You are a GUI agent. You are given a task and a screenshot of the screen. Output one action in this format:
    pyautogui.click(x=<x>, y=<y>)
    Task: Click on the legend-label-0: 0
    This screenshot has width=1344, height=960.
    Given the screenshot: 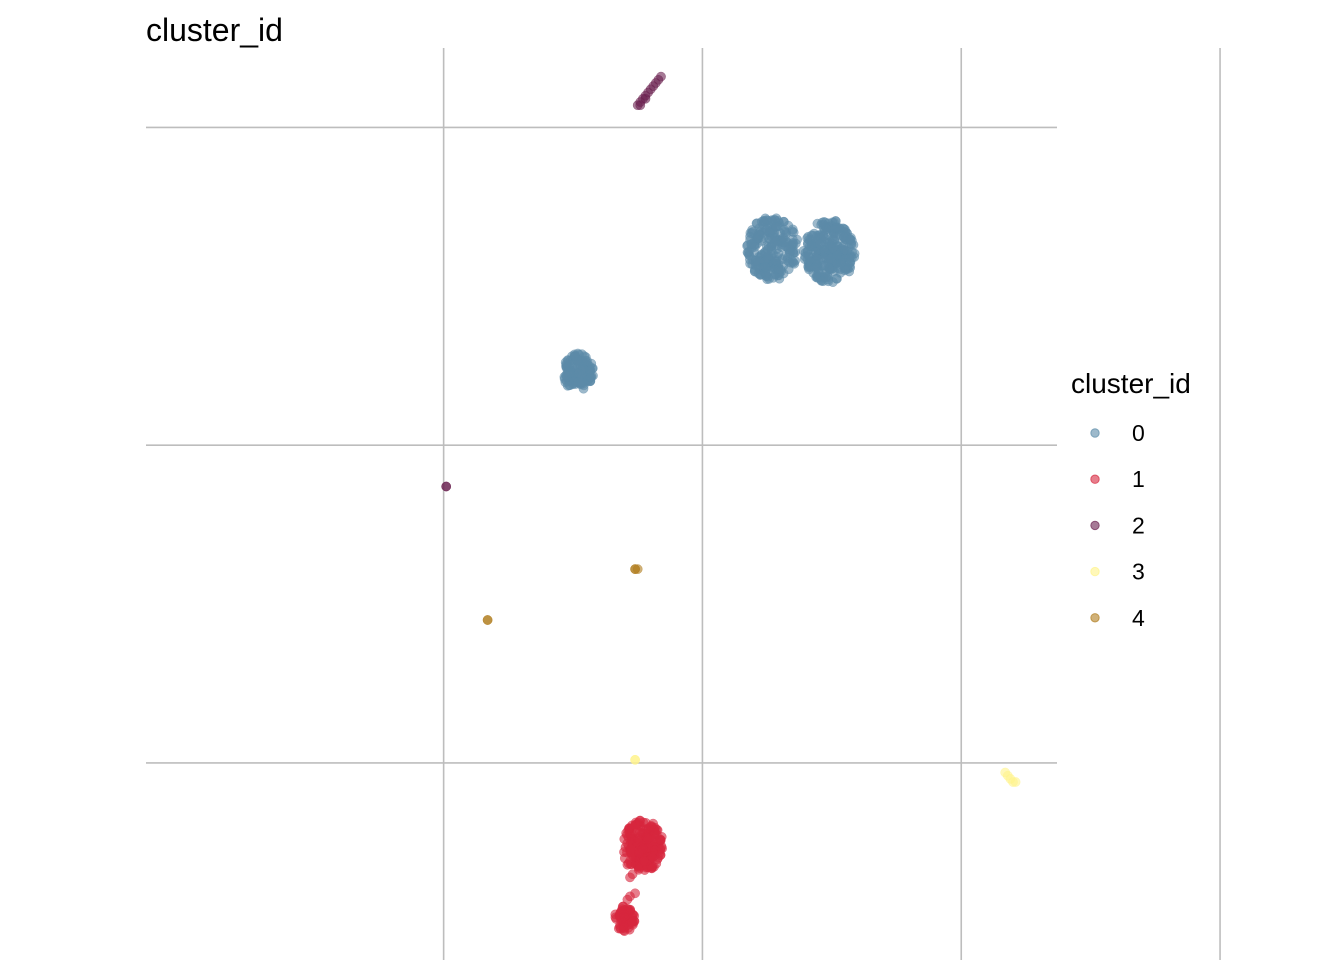 What is the action you would take?
    pyautogui.click(x=1138, y=433)
    